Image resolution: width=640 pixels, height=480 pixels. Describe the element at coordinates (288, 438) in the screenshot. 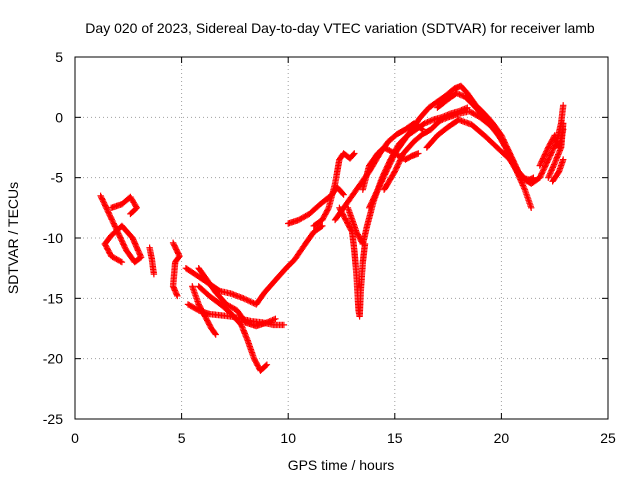

I see `x-tick-label: 10` at that location.